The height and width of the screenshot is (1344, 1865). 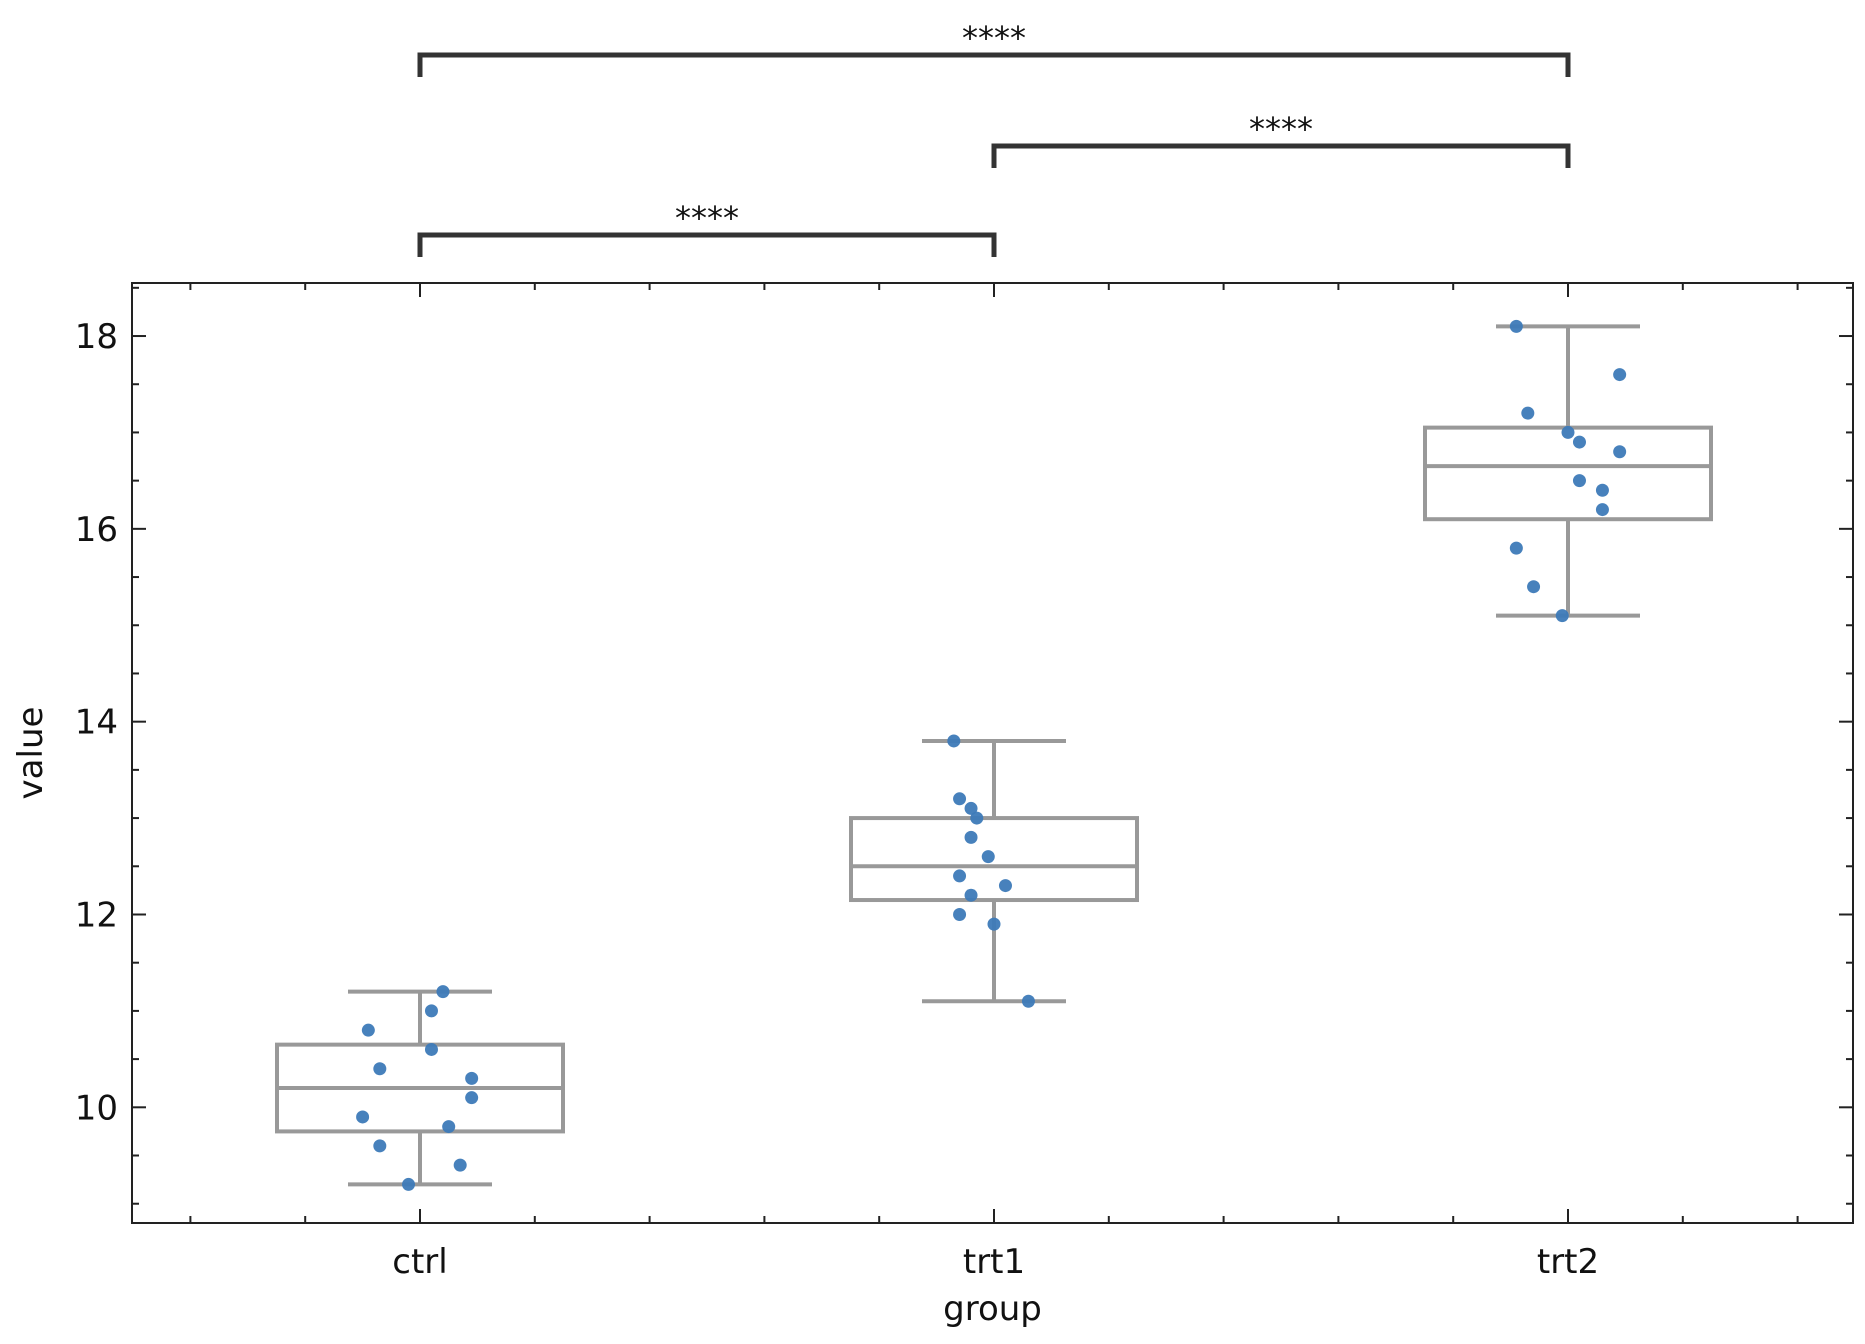 What do you see at coordinates (96, 1108) in the screenshot?
I see `y-tick-label: 10` at bounding box center [96, 1108].